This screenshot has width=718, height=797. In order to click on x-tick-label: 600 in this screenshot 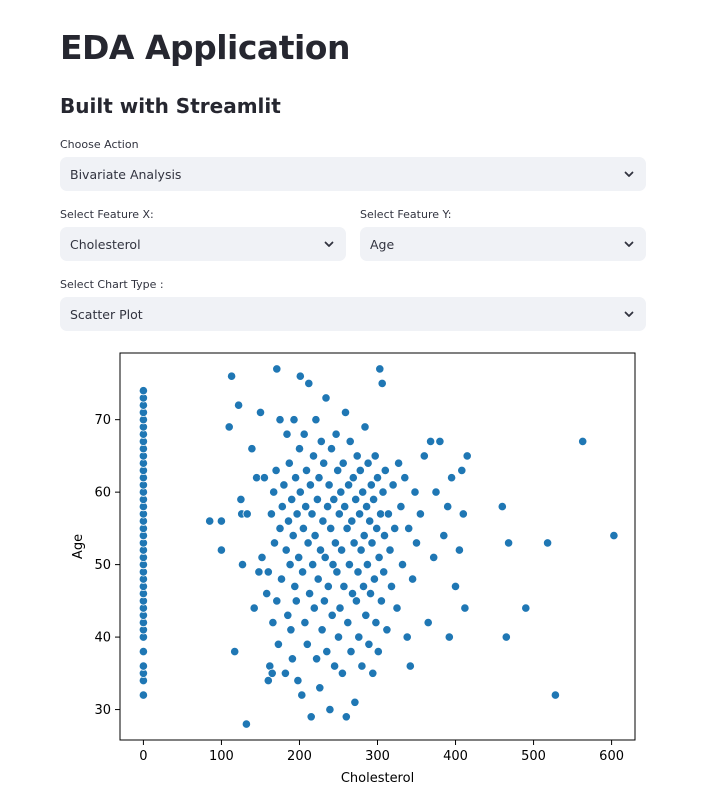, I will do `click(611, 756)`.